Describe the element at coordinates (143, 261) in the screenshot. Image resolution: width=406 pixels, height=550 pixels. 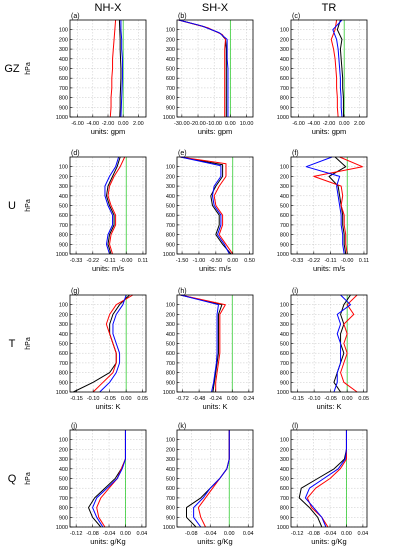
I see `x-tick-label: 0.11` at that location.